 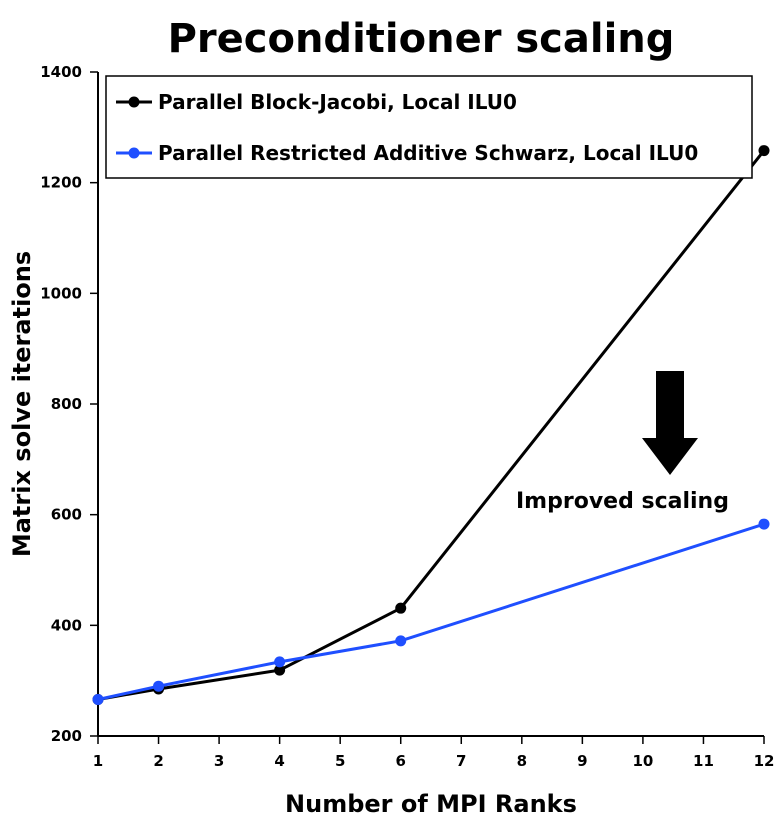 I want to click on x-axis: 1 2 3 4 5 6 7 8 9 10 11 12, so click(x=434, y=752).